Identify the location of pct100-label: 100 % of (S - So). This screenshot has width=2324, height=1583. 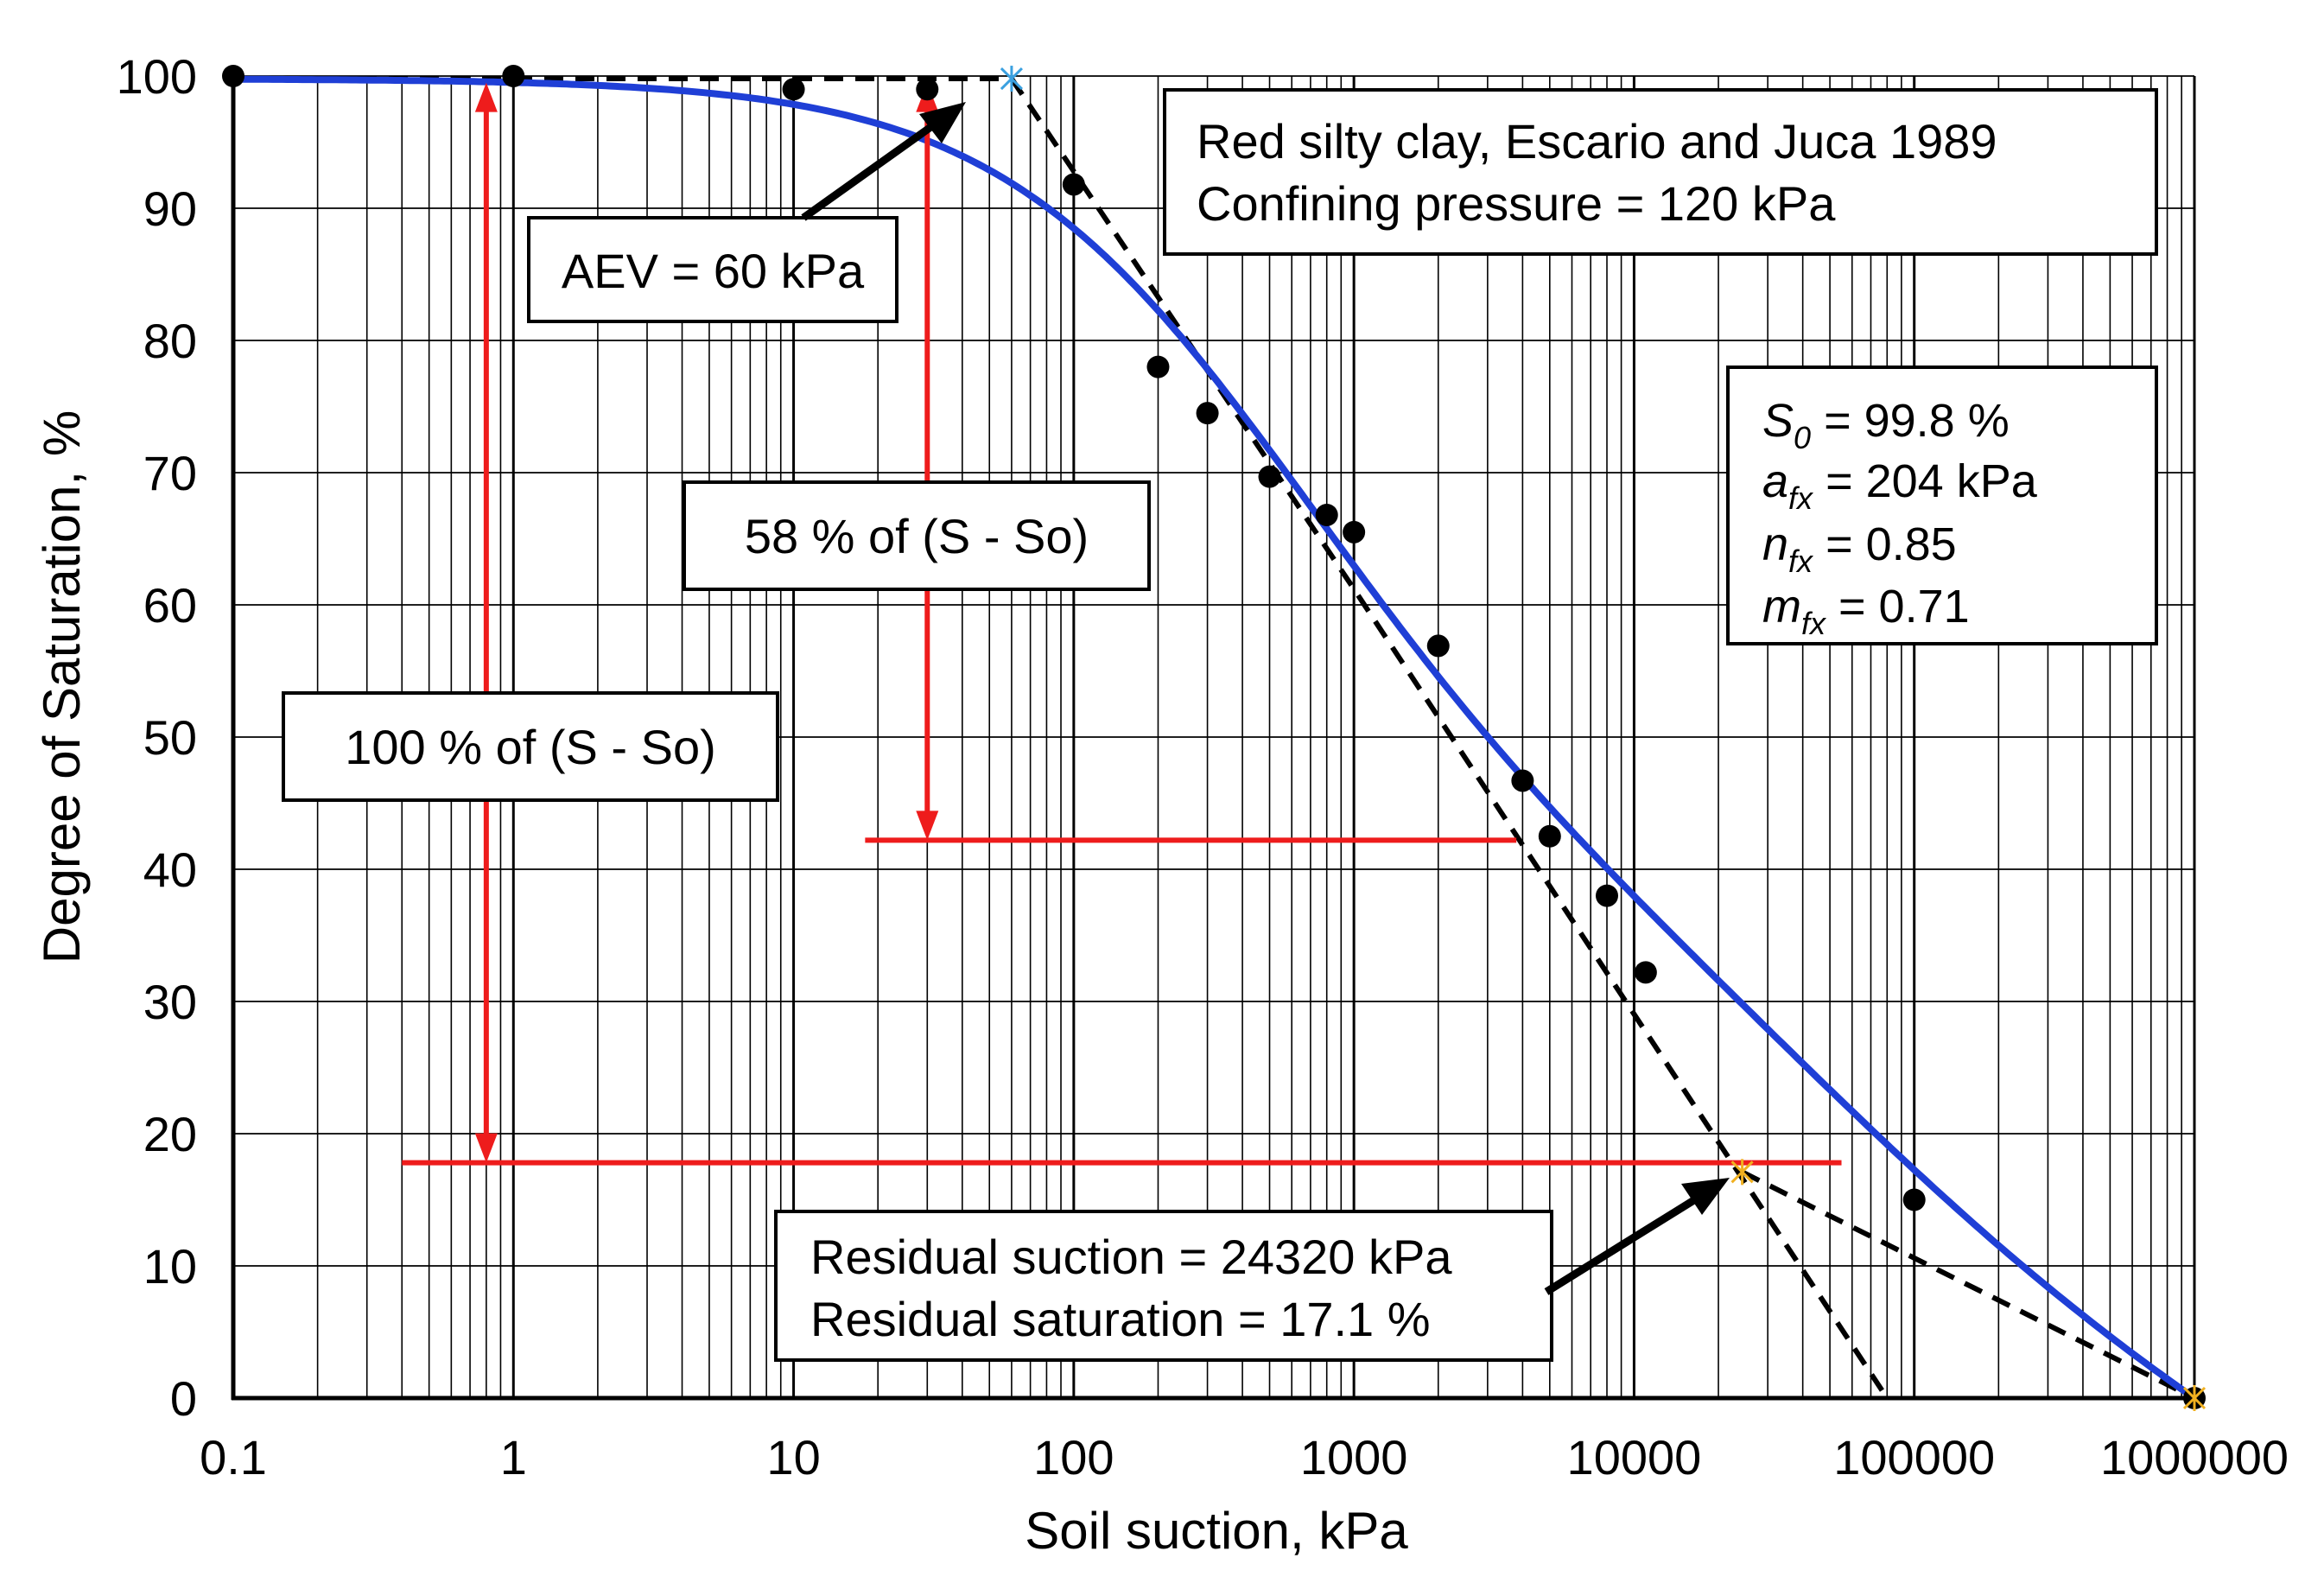
(530, 747).